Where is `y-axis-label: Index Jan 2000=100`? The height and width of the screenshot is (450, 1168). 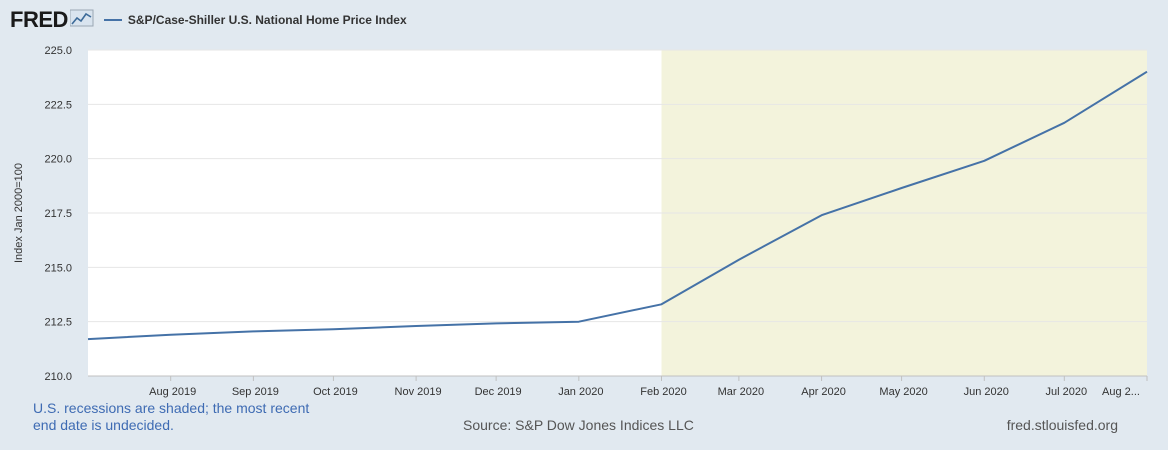 y-axis-label: Index Jan 2000=100 is located at coordinates (19, 213).